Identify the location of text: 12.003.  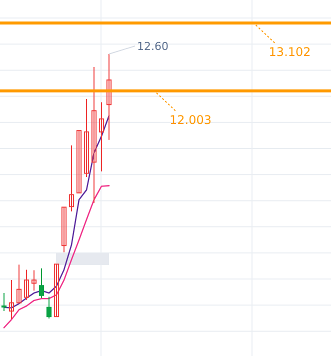
(191, 119).